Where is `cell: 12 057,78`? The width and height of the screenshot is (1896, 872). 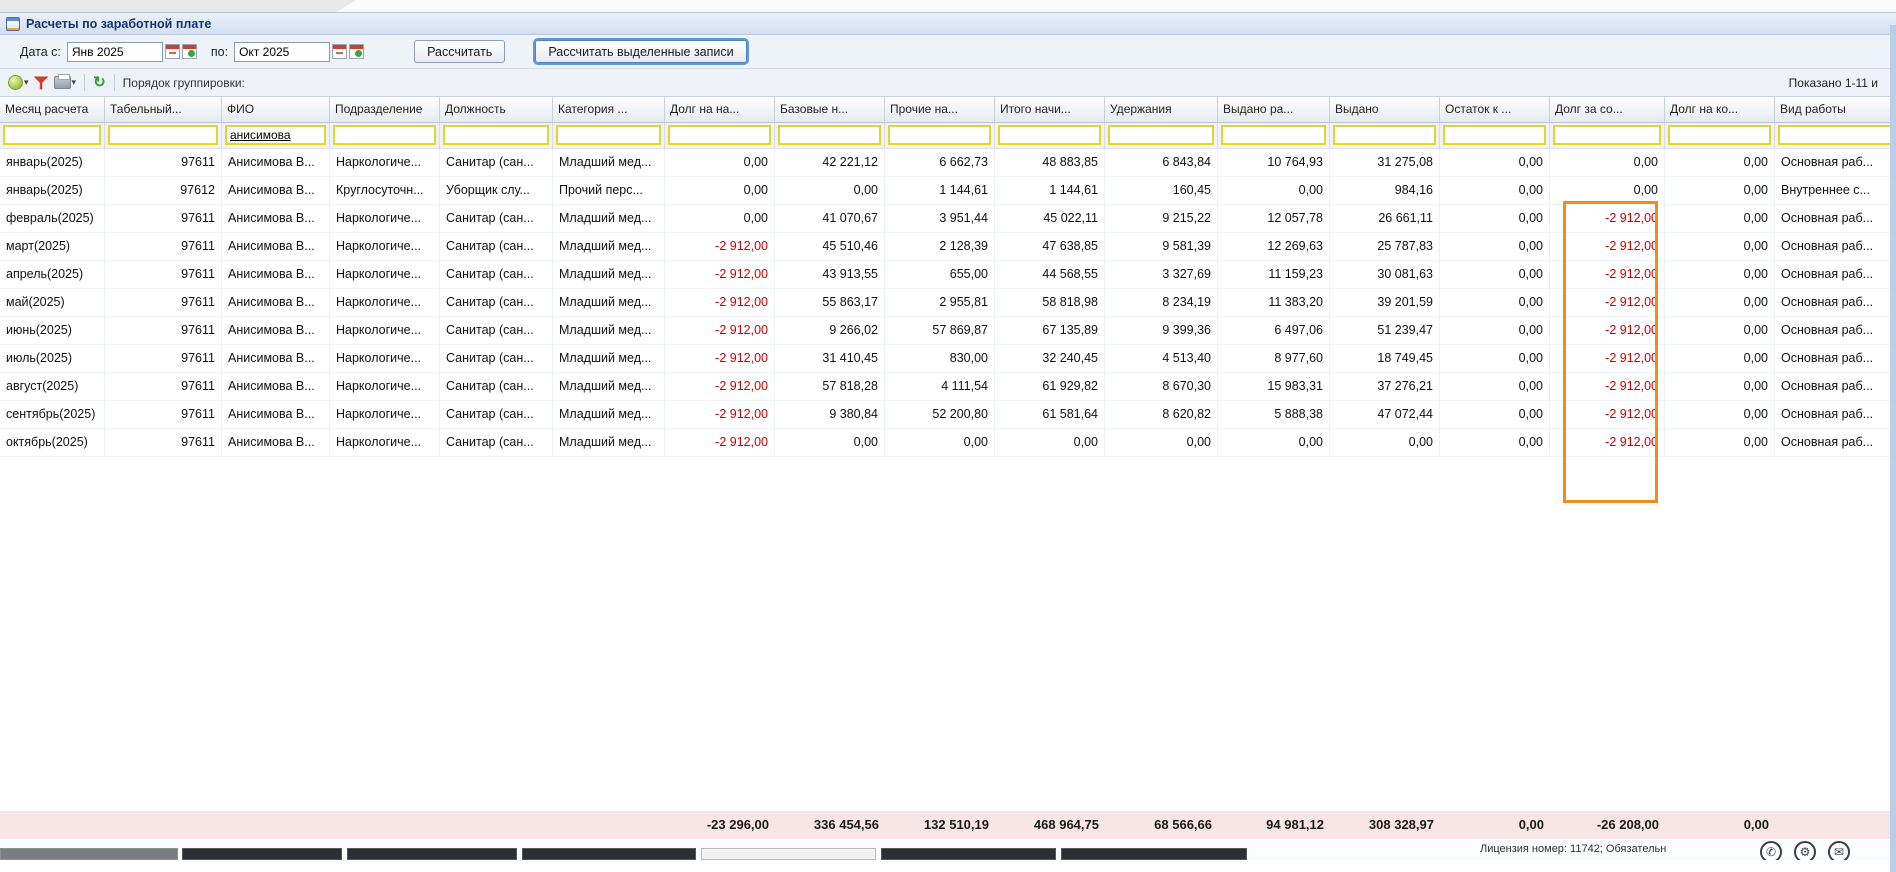
cell: 12 057,78 is located at coordinates (1274, 219).